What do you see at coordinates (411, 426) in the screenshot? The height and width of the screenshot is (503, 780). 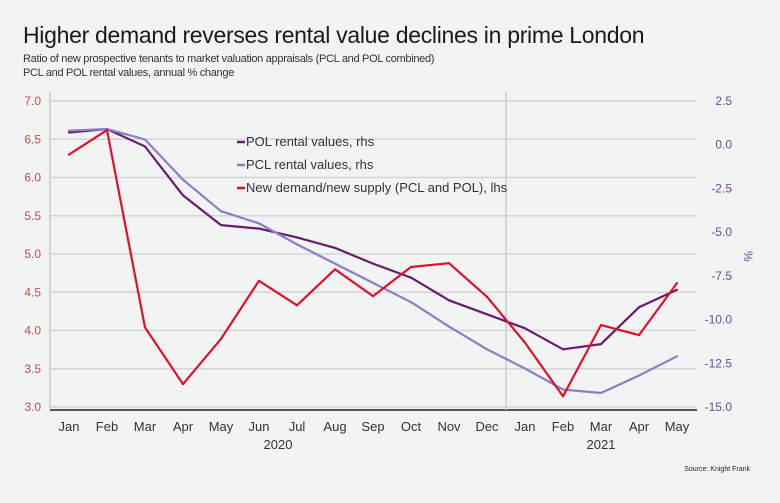 I see `x-tick-label: Oct` at bounding box center [411, 426].